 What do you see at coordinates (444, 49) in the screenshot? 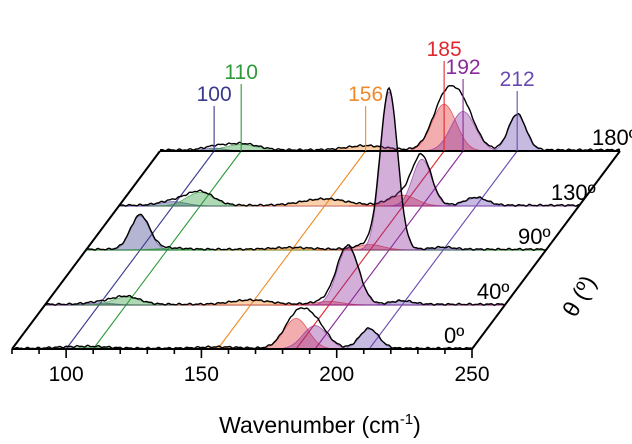
I see `peak-label-185: 185` at bounding box center [444, 49].